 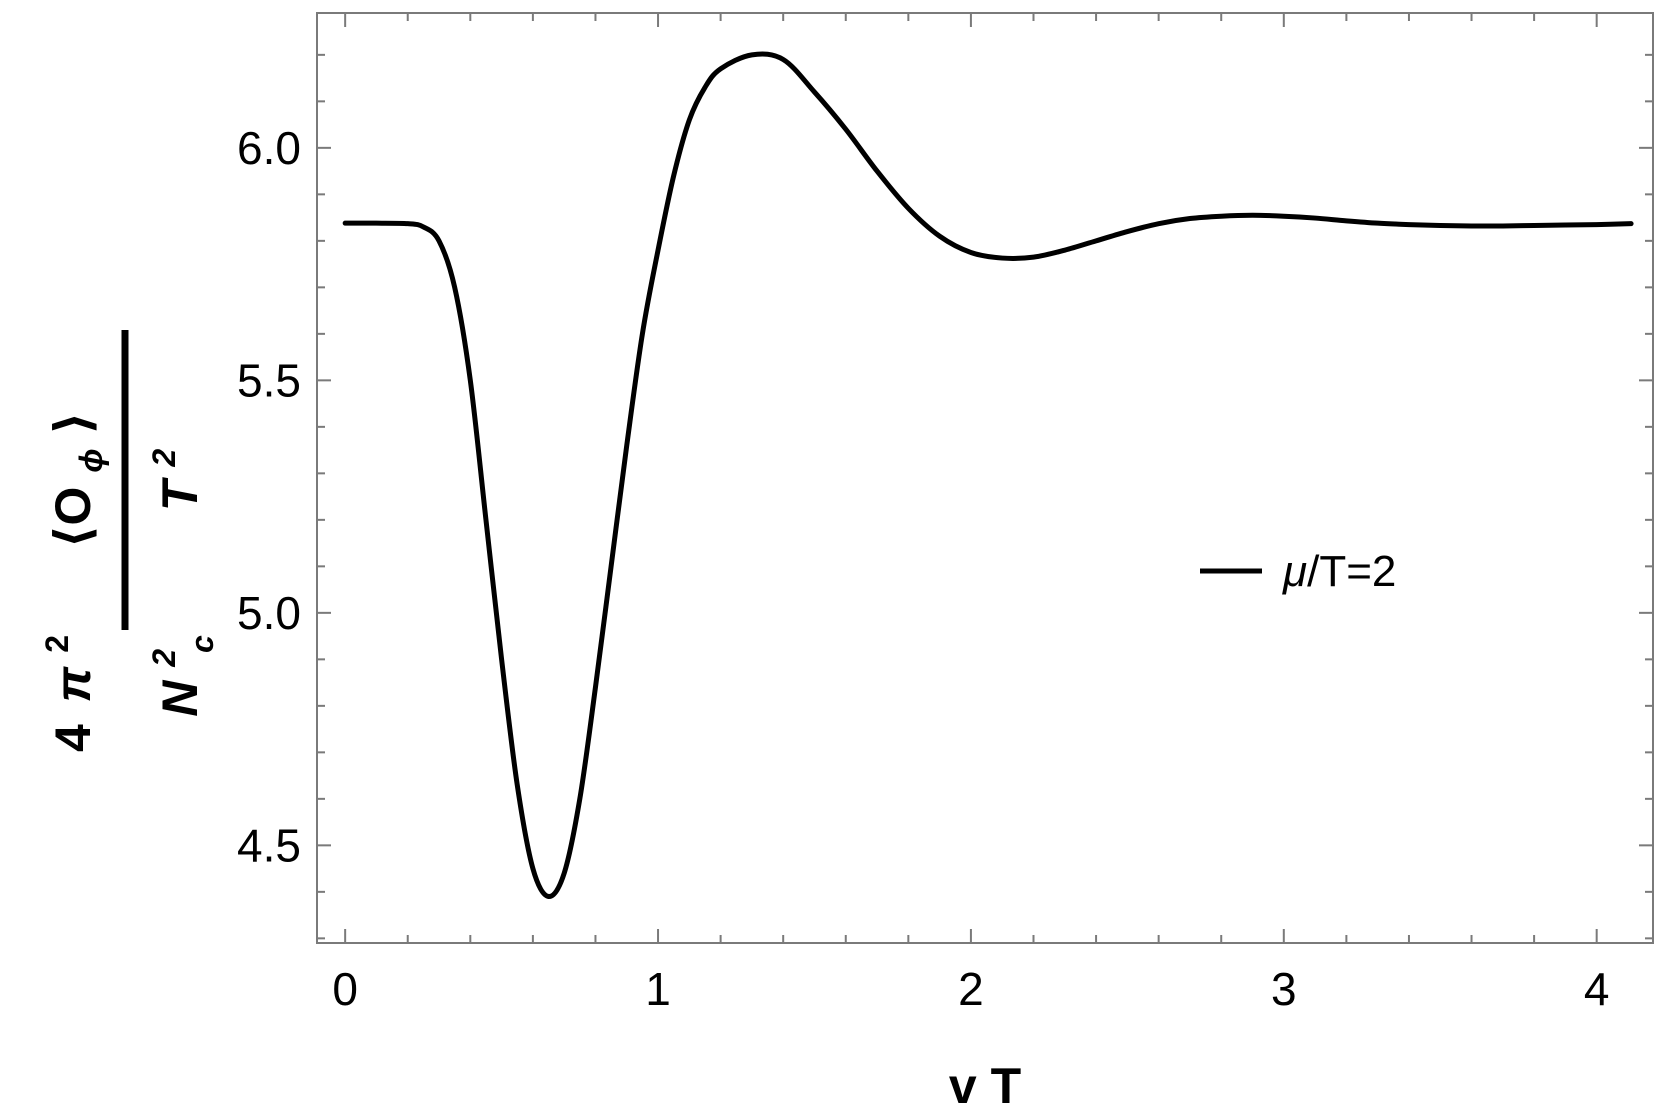 What do you see at coordinates (269, 148) in the screenshot?
I see `y-tick-label: 6.0` at bounding box center [269, 148].